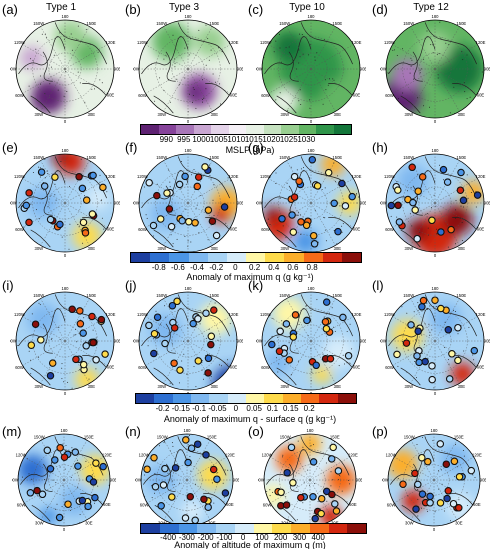  What do you see at coordinates (246, 257) in the screenshot?
I see `colorbar-q` at bounding box center [246, 257].